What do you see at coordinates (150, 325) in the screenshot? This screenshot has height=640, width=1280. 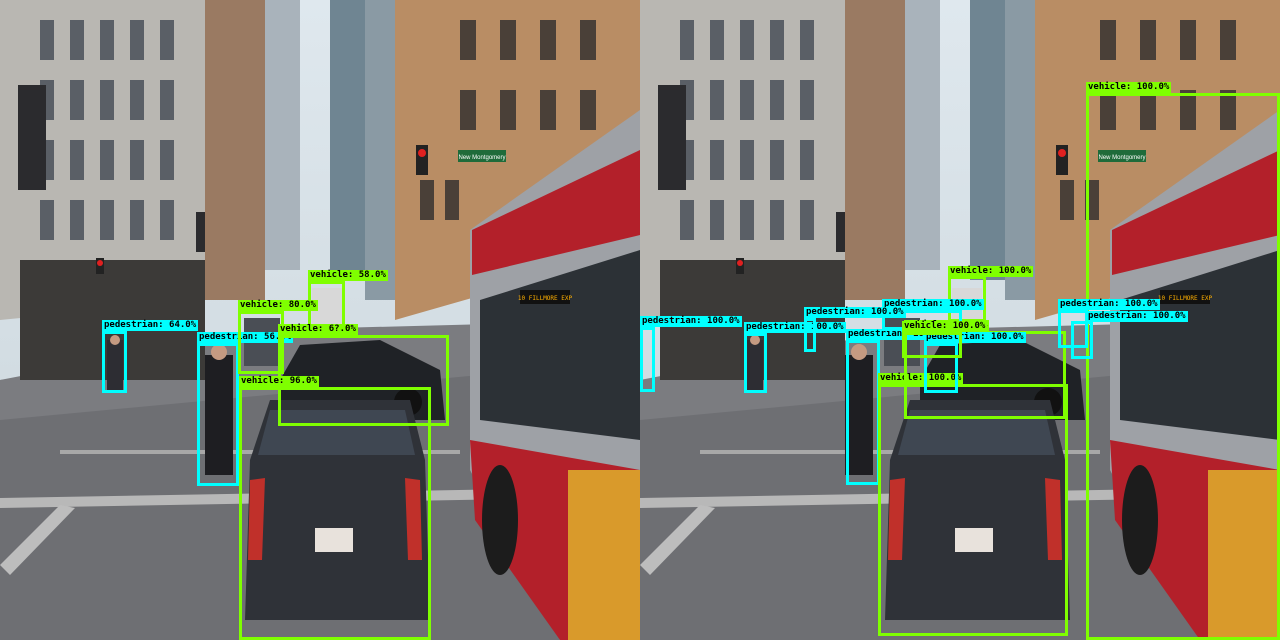 I see `detection-label: pedestrian: 64.0%` at bounding box center [150, 325].